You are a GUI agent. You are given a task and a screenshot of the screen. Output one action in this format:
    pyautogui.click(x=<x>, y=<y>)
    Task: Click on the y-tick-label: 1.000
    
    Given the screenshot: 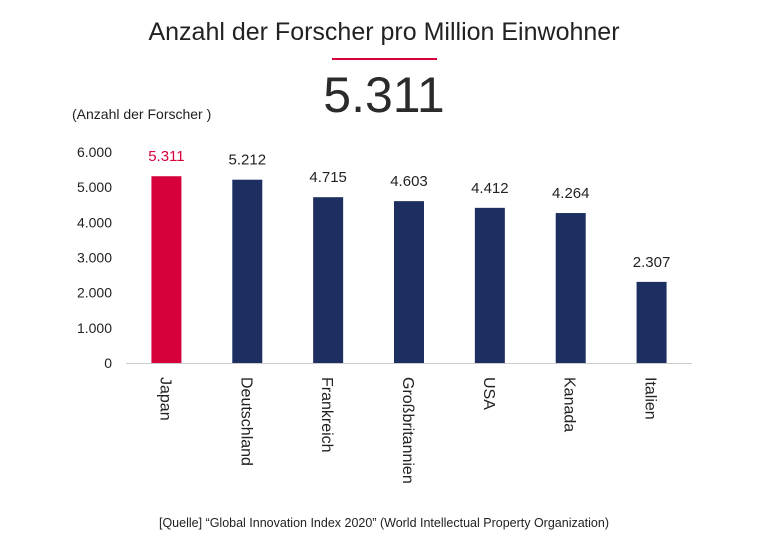 What is the action you would take?
    pyautogui.click(x=94, y=328)
    